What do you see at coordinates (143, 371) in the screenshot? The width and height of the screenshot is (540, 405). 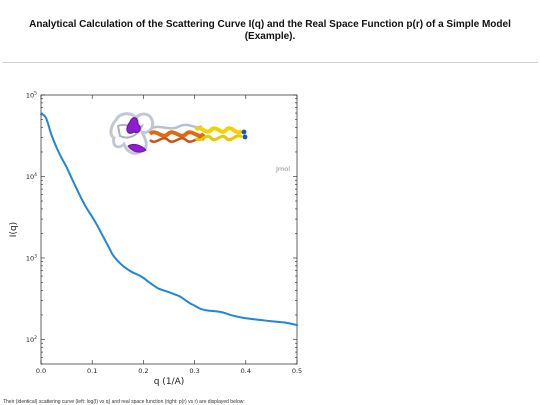 I see `x-tick-label: 0.2` at bounding box center [143, 371].